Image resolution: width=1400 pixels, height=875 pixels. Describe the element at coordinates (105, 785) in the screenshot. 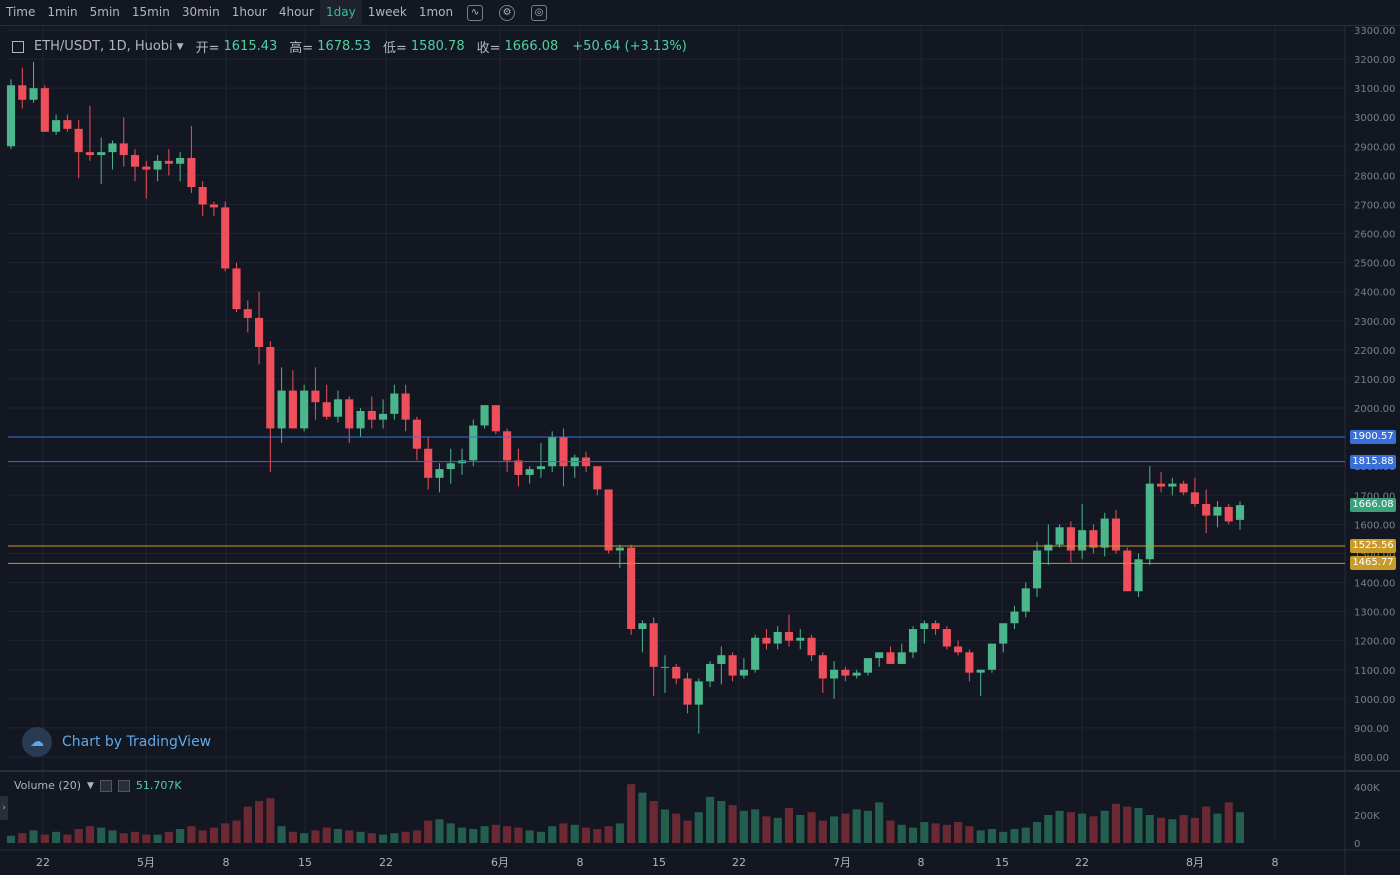

I see `settings-icon` at that location.